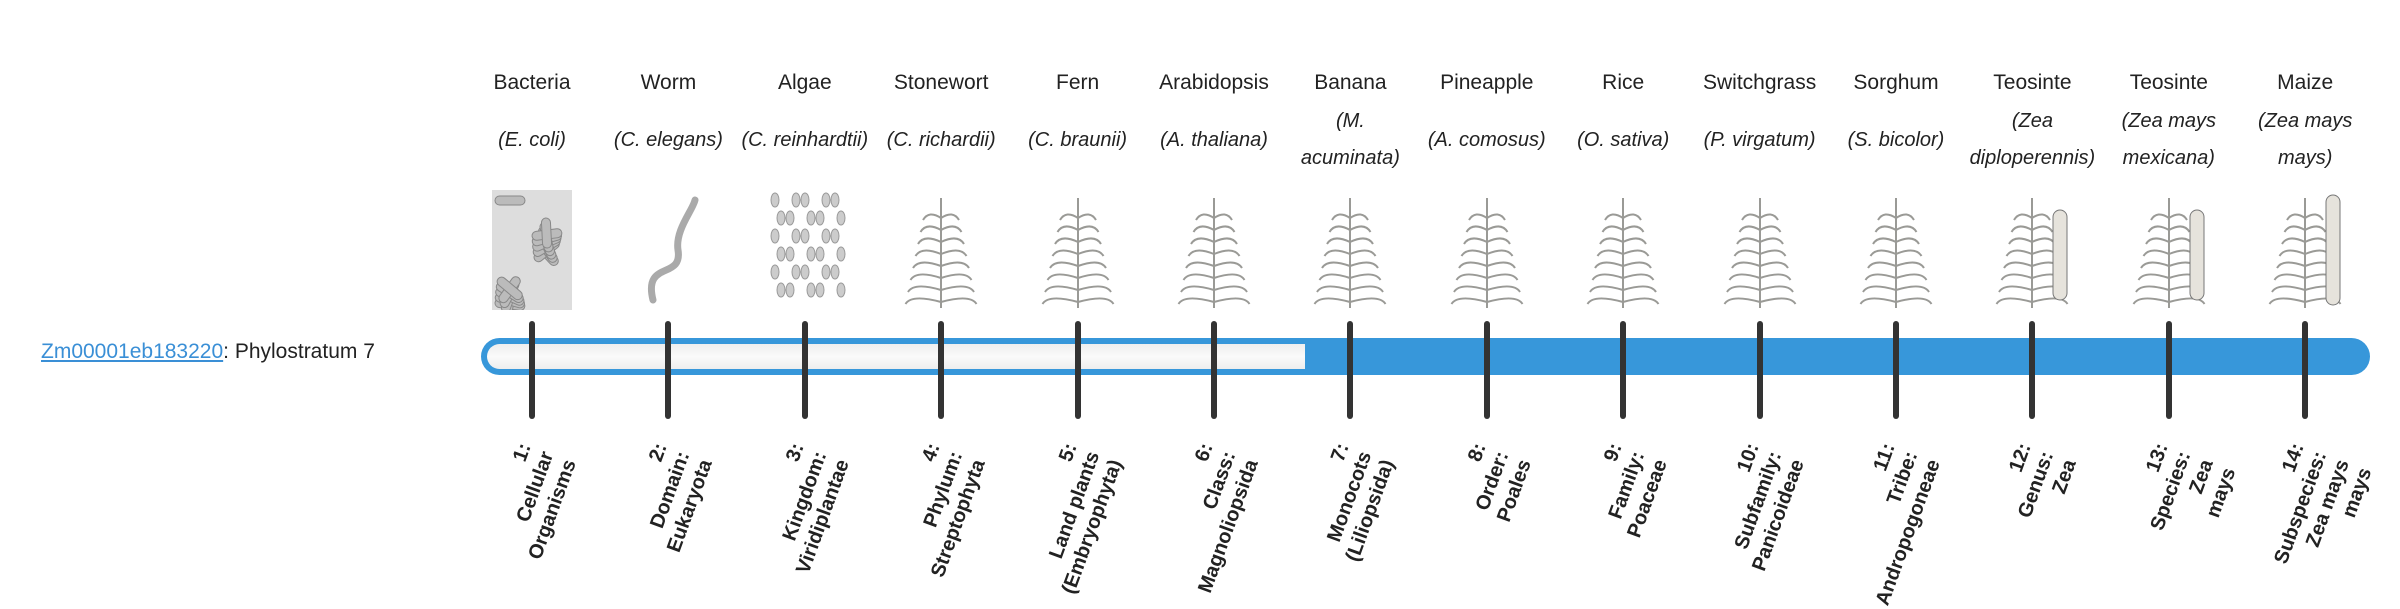 This screenshot has width=2400, height=609. What do you see at coordinates (941, 82) in the screenshot?
I see `organism-common-name: Stonewort` at bounding box center [941, 82].